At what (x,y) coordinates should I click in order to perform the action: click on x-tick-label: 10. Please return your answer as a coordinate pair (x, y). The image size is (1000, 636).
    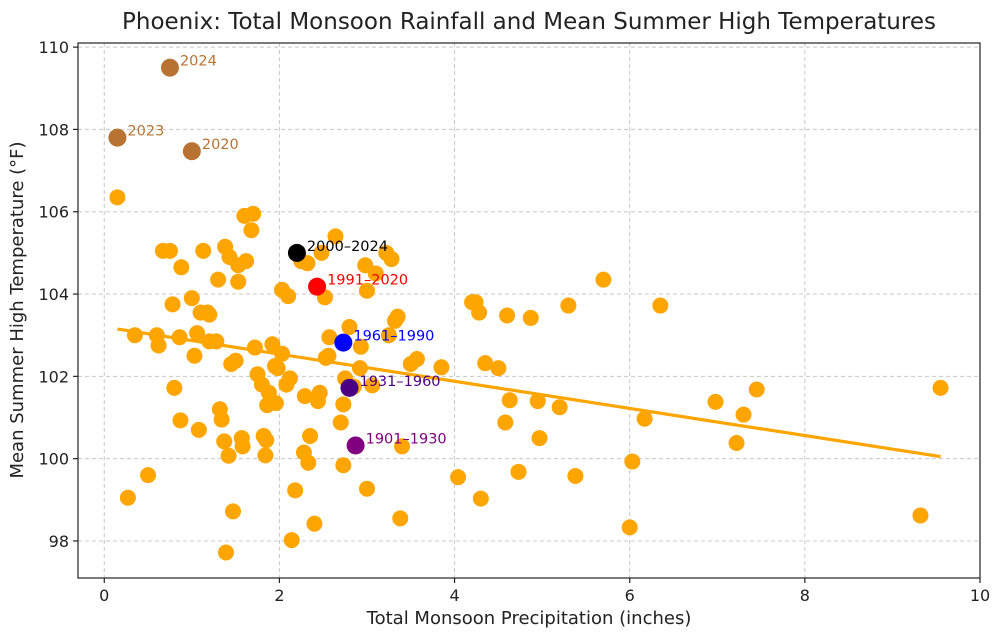
    Looking at the image, I should click on (980, 595).